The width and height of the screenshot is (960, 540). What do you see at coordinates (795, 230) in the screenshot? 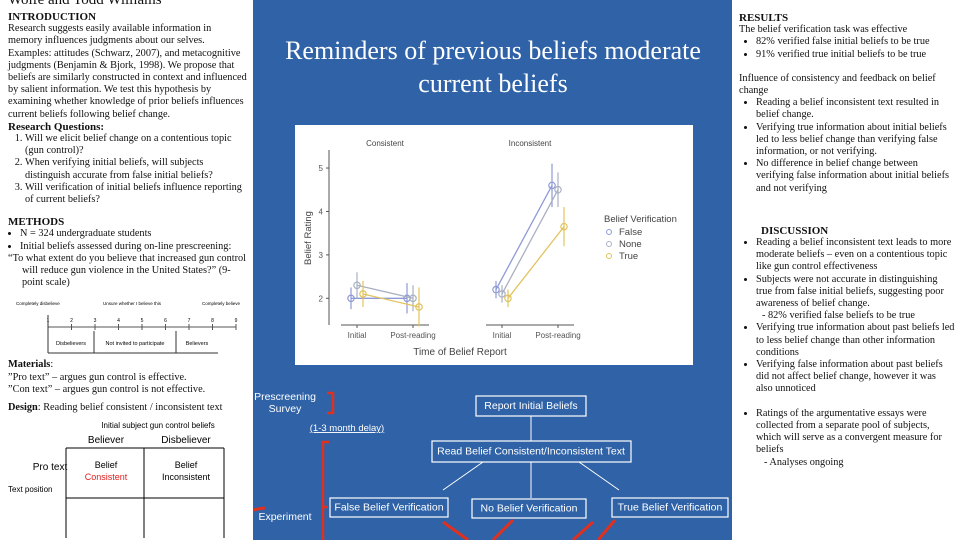
I see `heading: DISCUSSION` at bounding box center [795, 230].